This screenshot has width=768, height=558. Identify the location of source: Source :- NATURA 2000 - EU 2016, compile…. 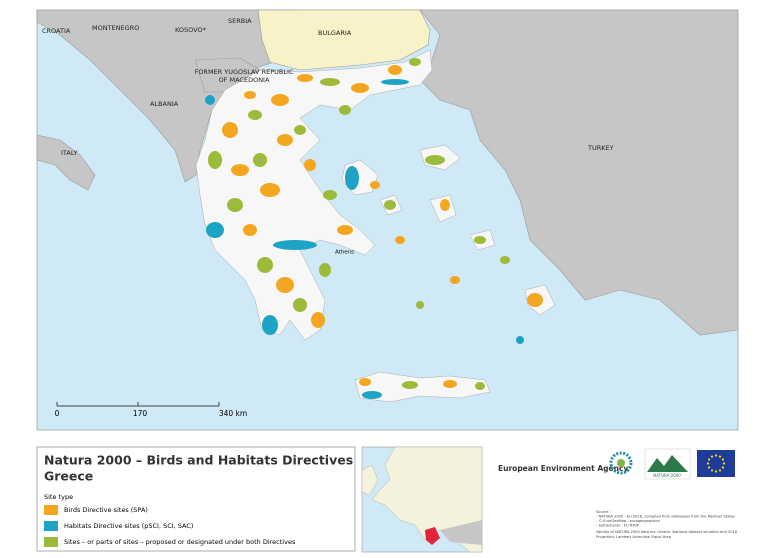
(667, 524).